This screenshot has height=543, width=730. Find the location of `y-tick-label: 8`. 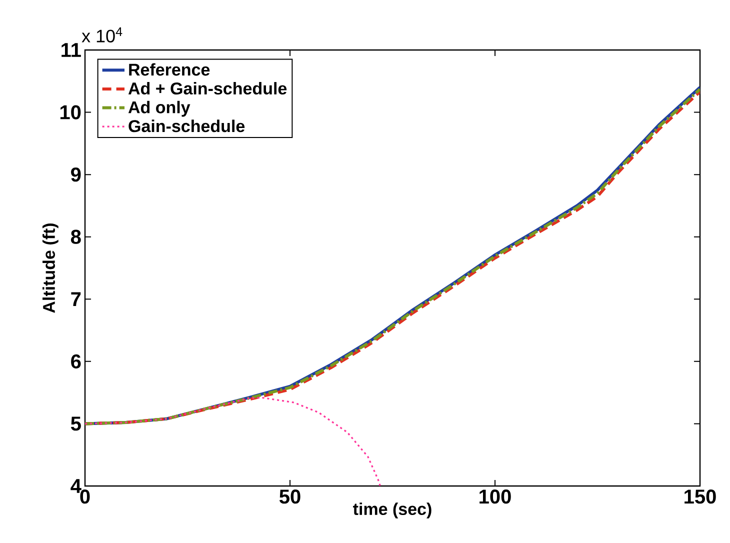

y-tick-label: 8 is located at coordinates (75, 237).